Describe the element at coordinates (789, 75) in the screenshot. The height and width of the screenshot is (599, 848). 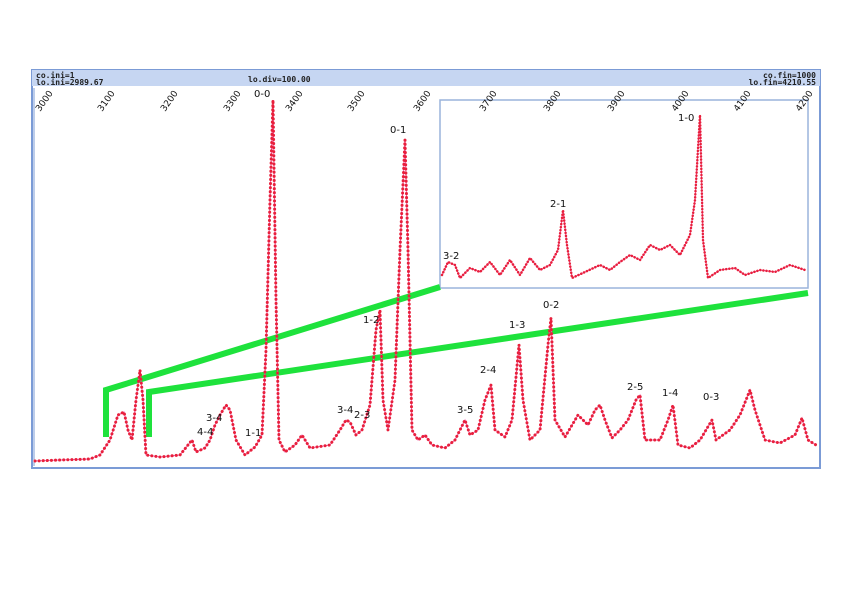
I see `header-text: co.fin=1000` at that location.